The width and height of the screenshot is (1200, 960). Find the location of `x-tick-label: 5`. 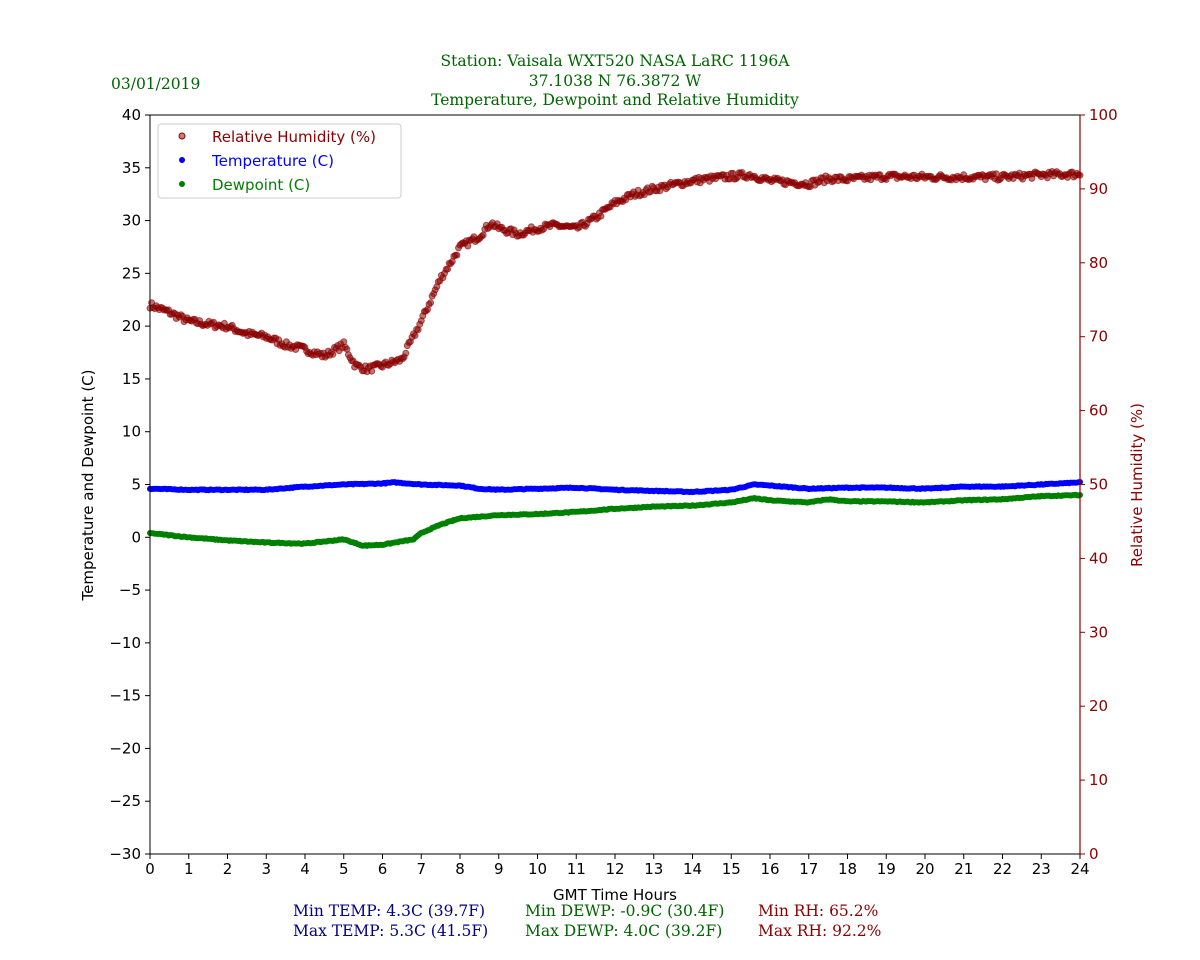

x-tick-label: 5 is located at coordinates (344, 869).